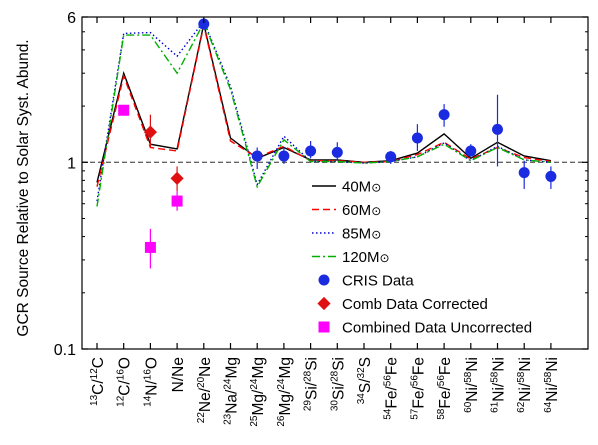  I want to click on legend-label: Comb Data Corrected, so click(415, 304).